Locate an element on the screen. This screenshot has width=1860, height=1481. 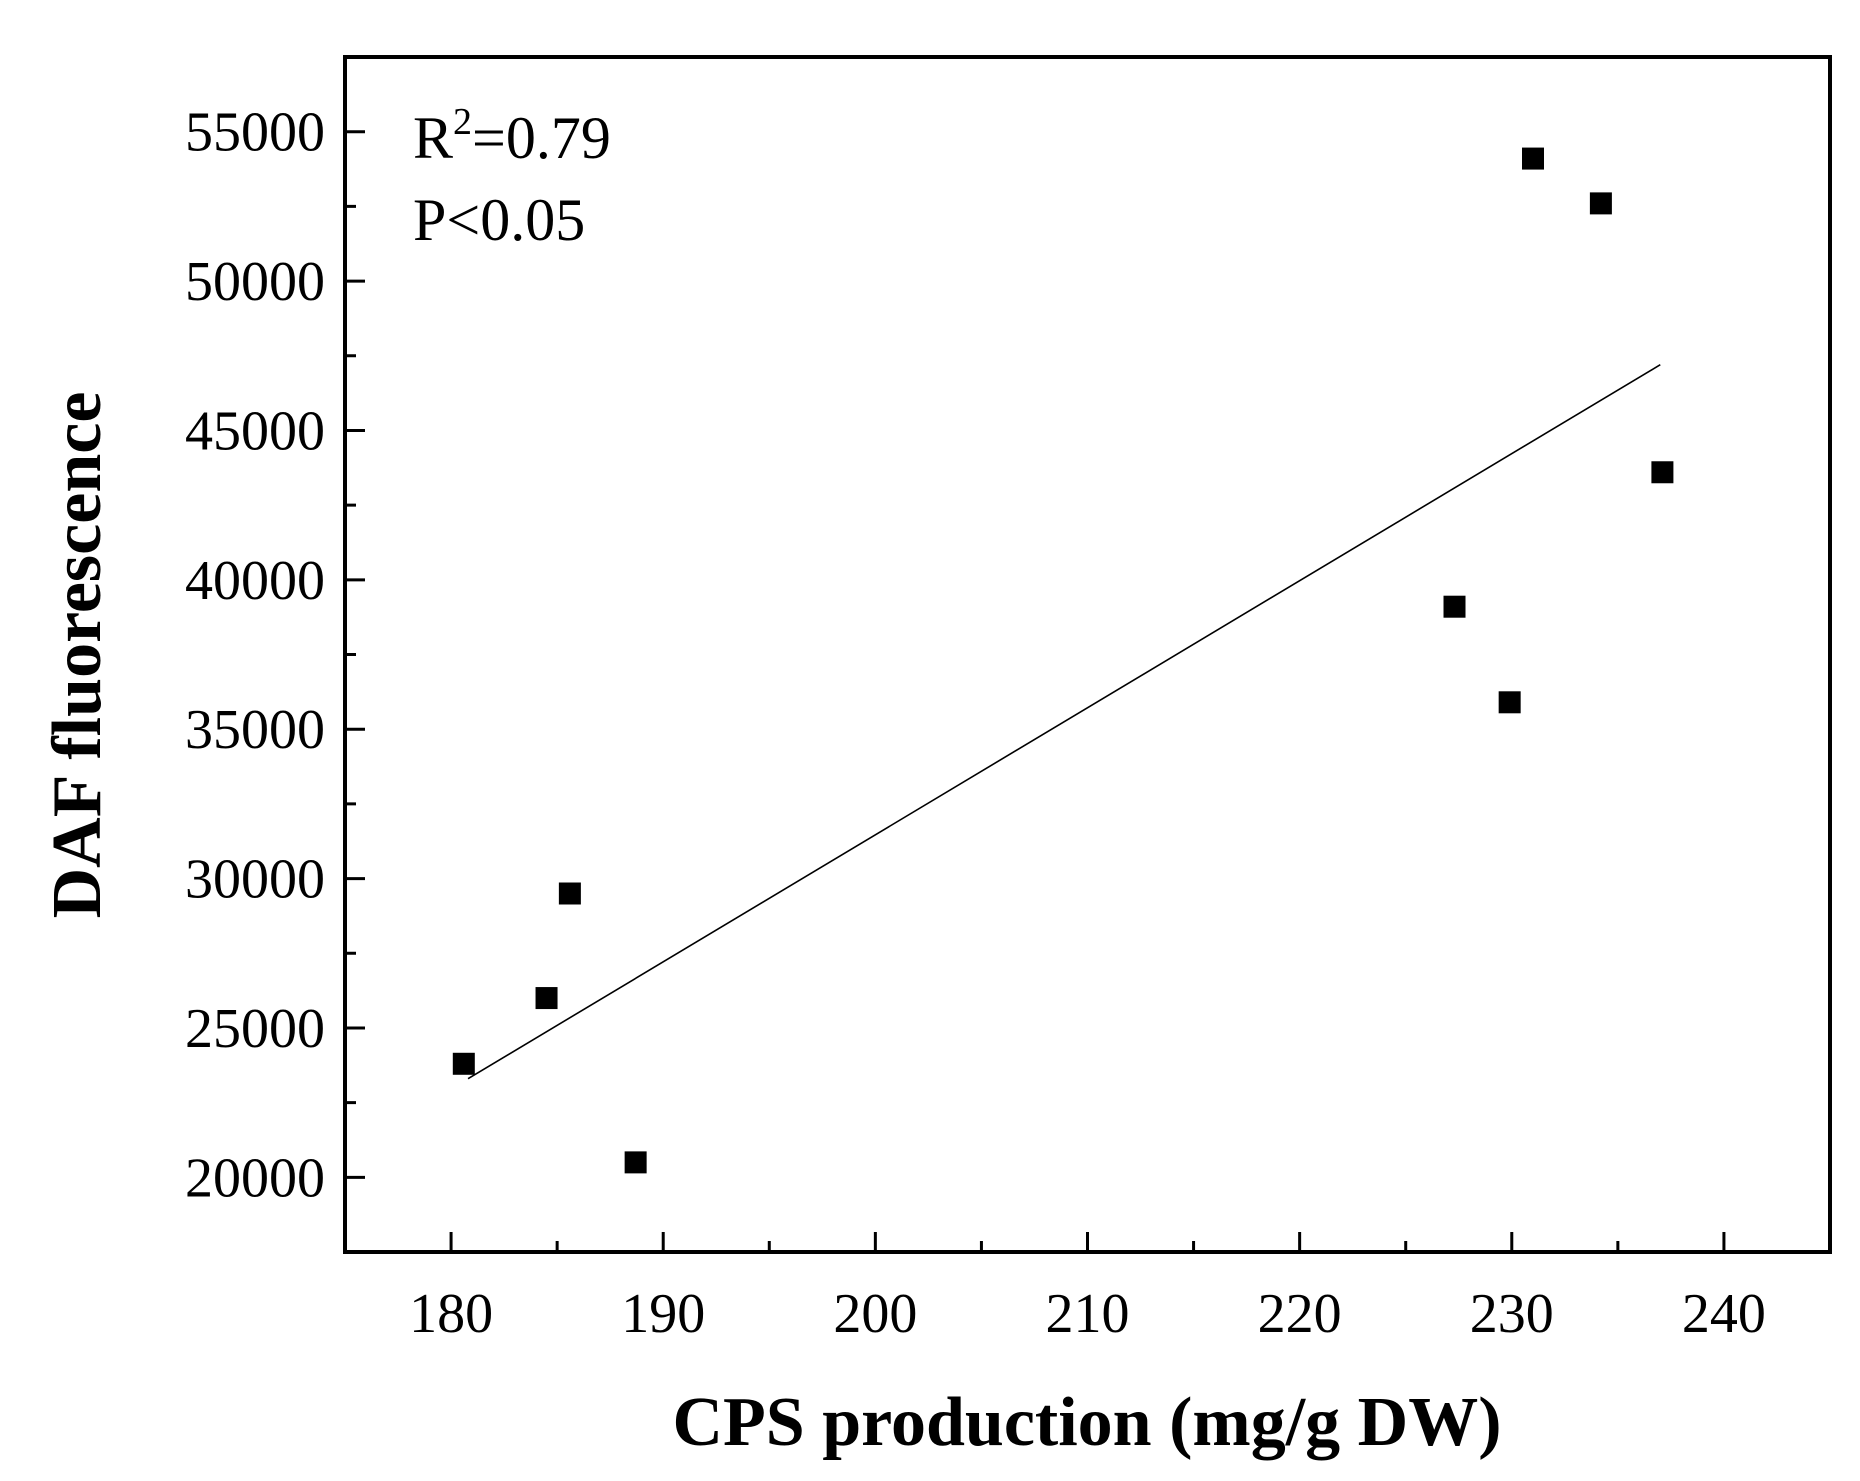
y-axis: 20000 25000 30000 35000 40000 45000 50000 55000 is located at coordinates (275, 654).